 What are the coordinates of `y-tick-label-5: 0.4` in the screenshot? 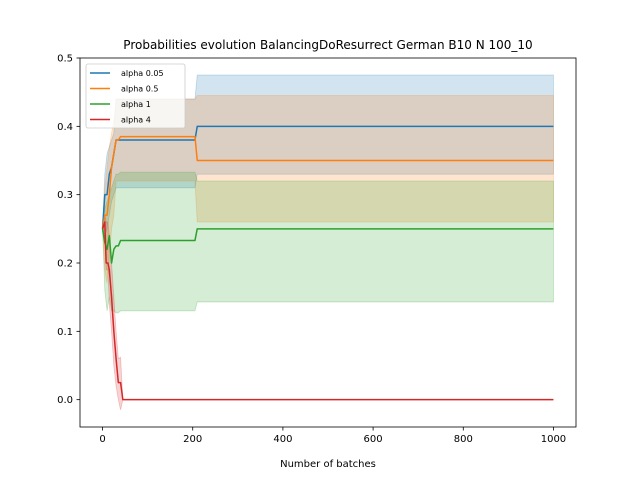 It's located at (65, 127).